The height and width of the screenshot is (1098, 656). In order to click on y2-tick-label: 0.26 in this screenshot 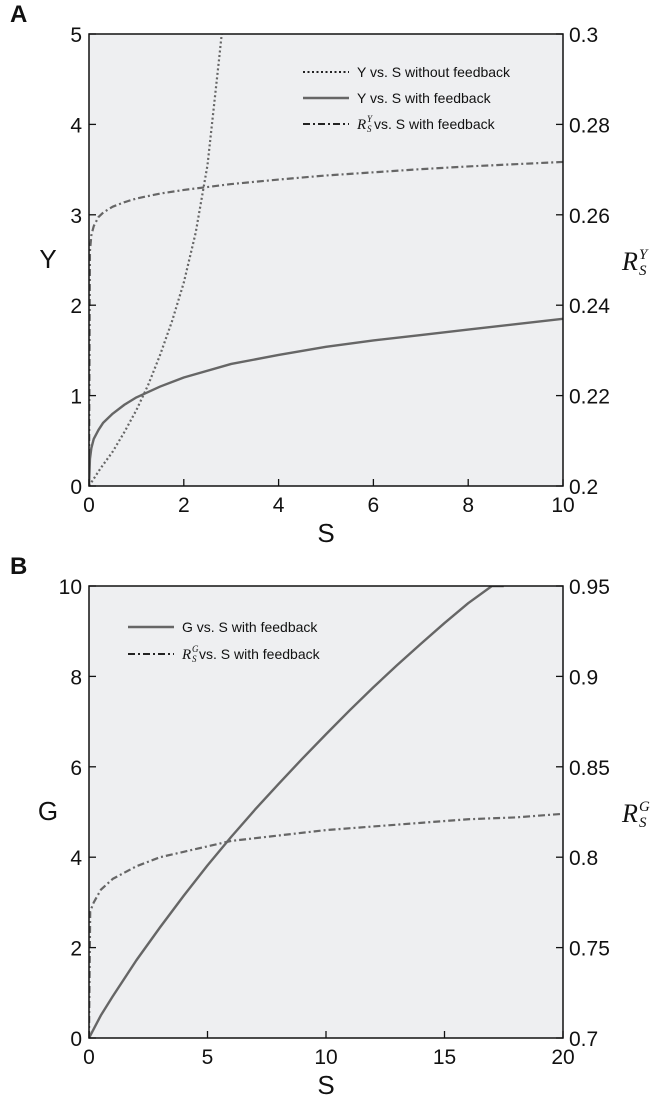, I will do `click(589, 216)`.